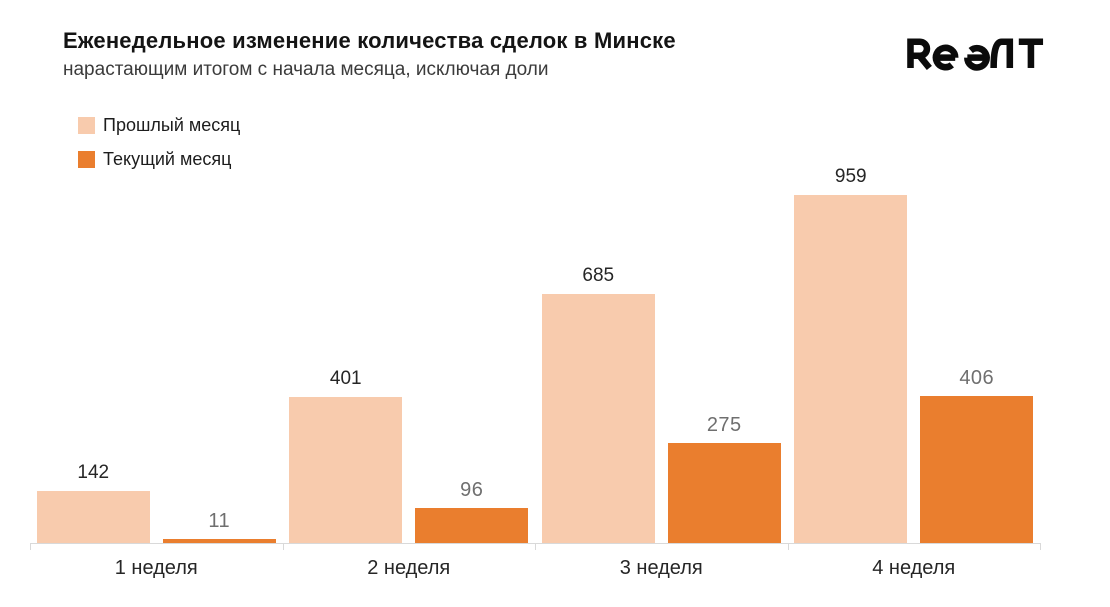 The width and height of the screenshot is (1110, 607). I want to click on legend: Прошлый месяц Текущий месяц, so click(159, 150).